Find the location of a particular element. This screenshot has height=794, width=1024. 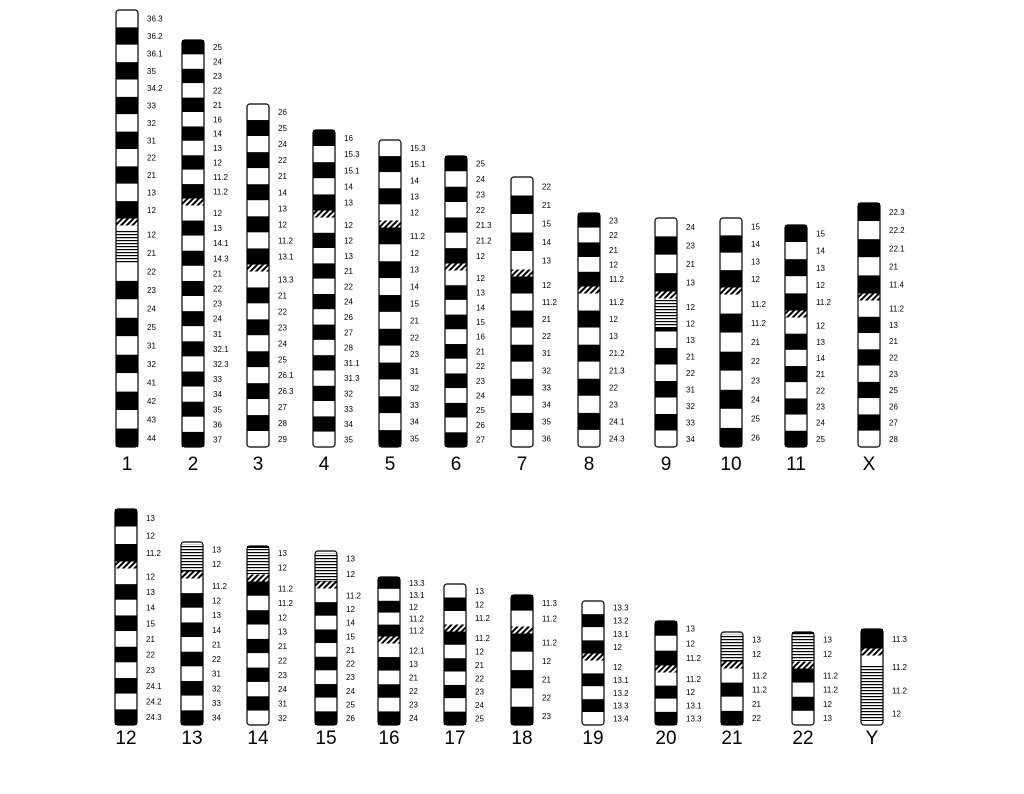

band-label: 36.3 is located at coordinates (155, 19).